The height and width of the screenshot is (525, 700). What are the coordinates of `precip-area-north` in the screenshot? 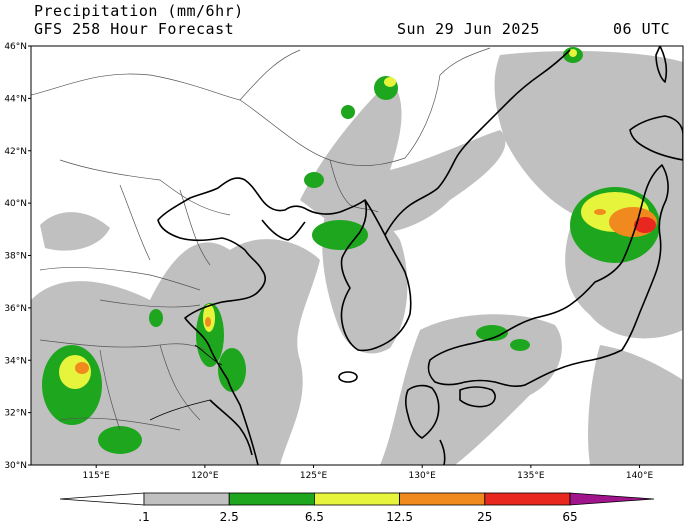 It's located at (403, 157).